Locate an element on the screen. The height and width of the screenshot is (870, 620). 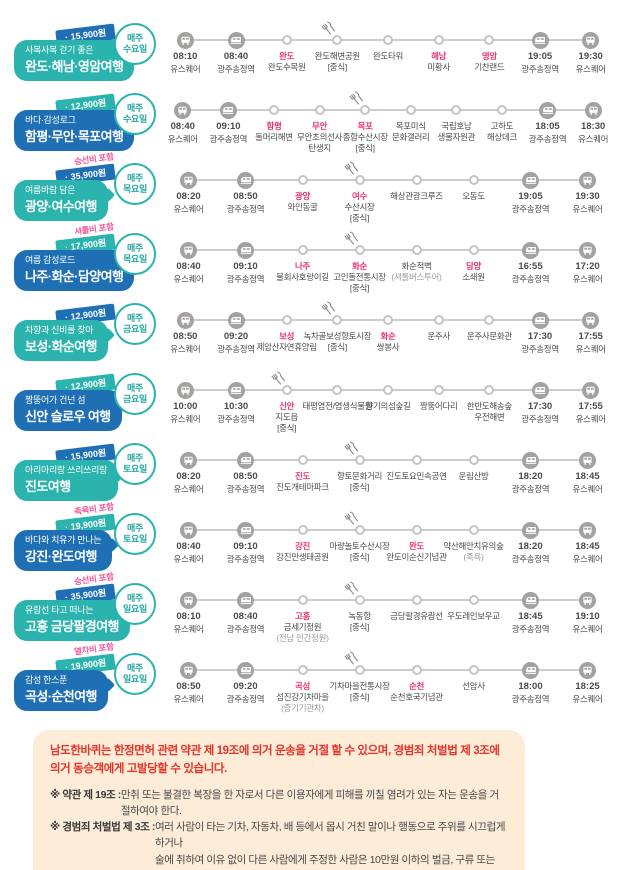
day-of-week-badge: 매주 토요일 is located at coordinates (135, 464).